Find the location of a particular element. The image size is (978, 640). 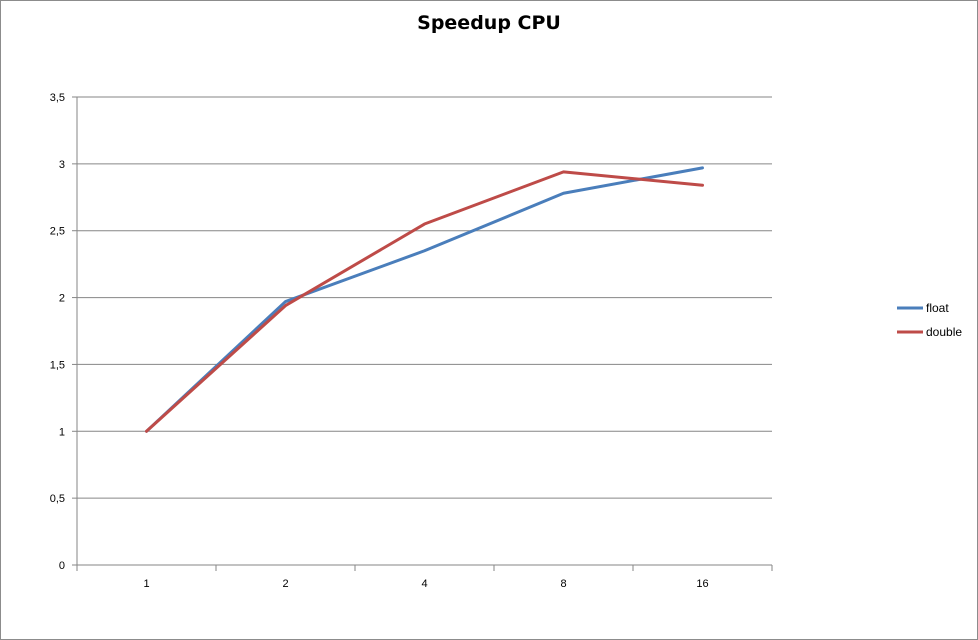

x-tick-label: 1 is located at coordinates (146, 584).